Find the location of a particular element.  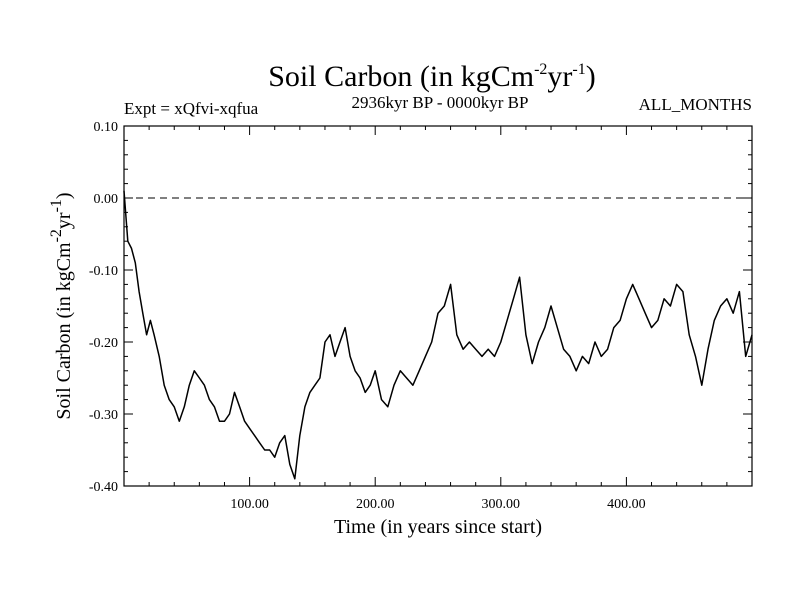

x-tick-label: 100.00 is located at coordinates (249, 504).